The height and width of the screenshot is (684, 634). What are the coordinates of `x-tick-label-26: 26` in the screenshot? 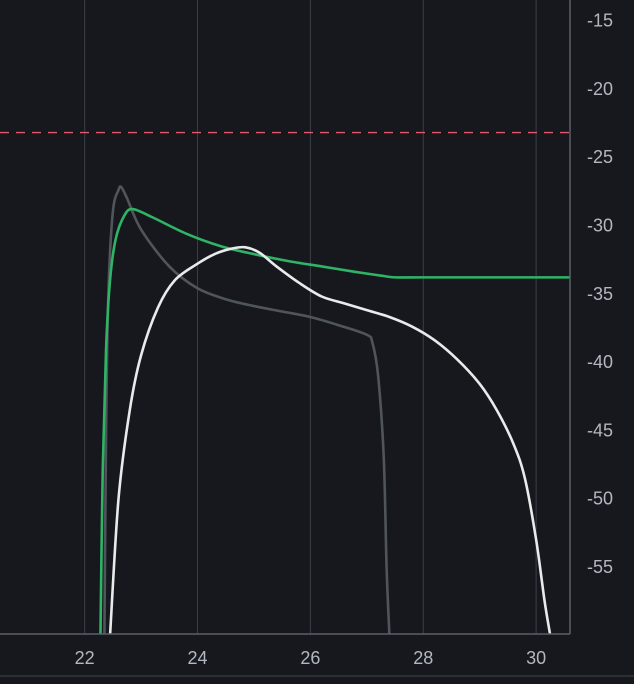 It's located at (310, 658).